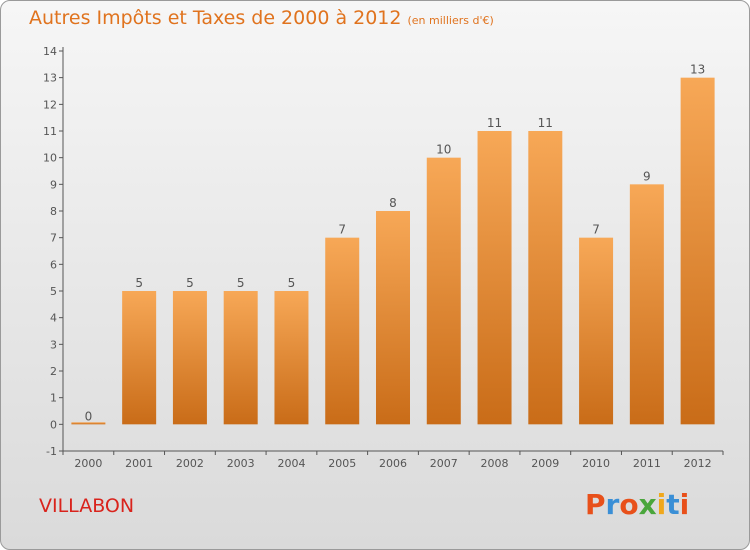 This screenshot has width=750, height=550. I want to click on y-tick-label: 10, so click(50, 158).